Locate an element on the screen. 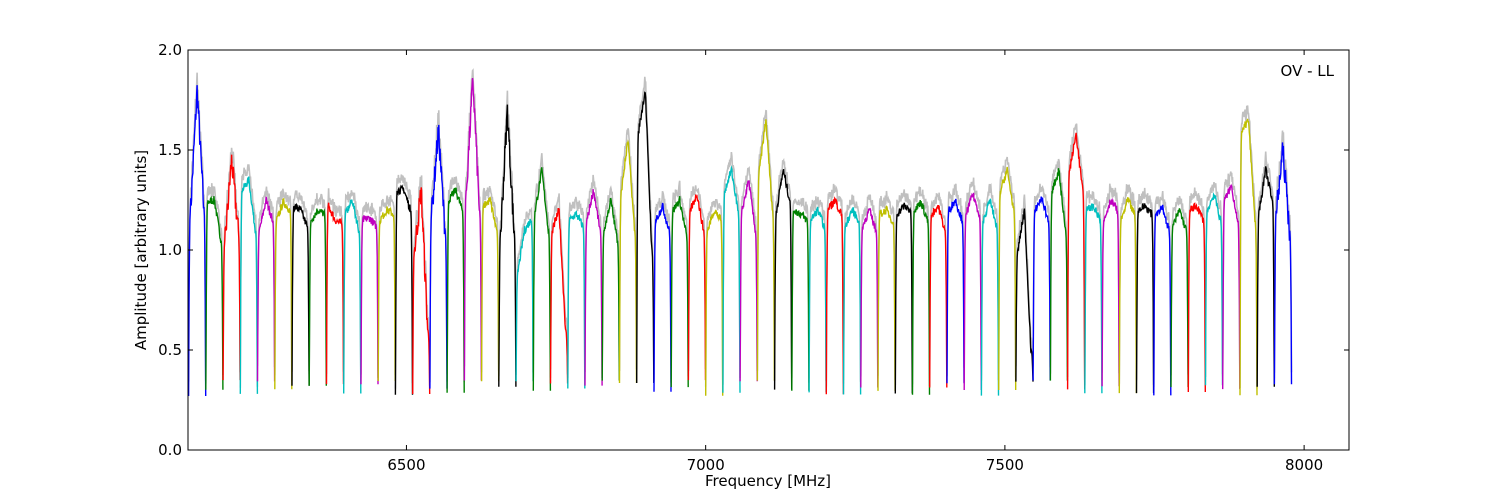 Image resolution: width=1500 pixels, height=500 pixels. y-tick-label: 0.0 is located at coordinates (170, 450).